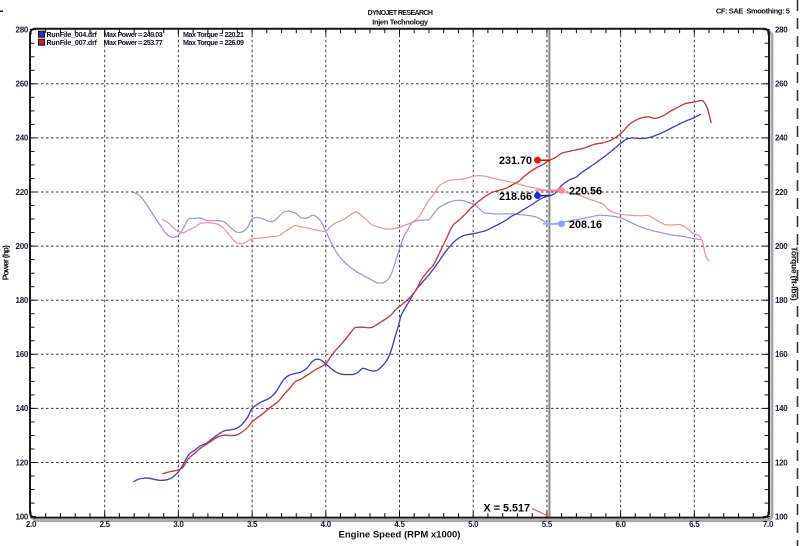 This screenshot has height=546, width=800. Describe the element at coordinates (473, 524) in the screenshot. I see `svg-text: 5.0` at that location.